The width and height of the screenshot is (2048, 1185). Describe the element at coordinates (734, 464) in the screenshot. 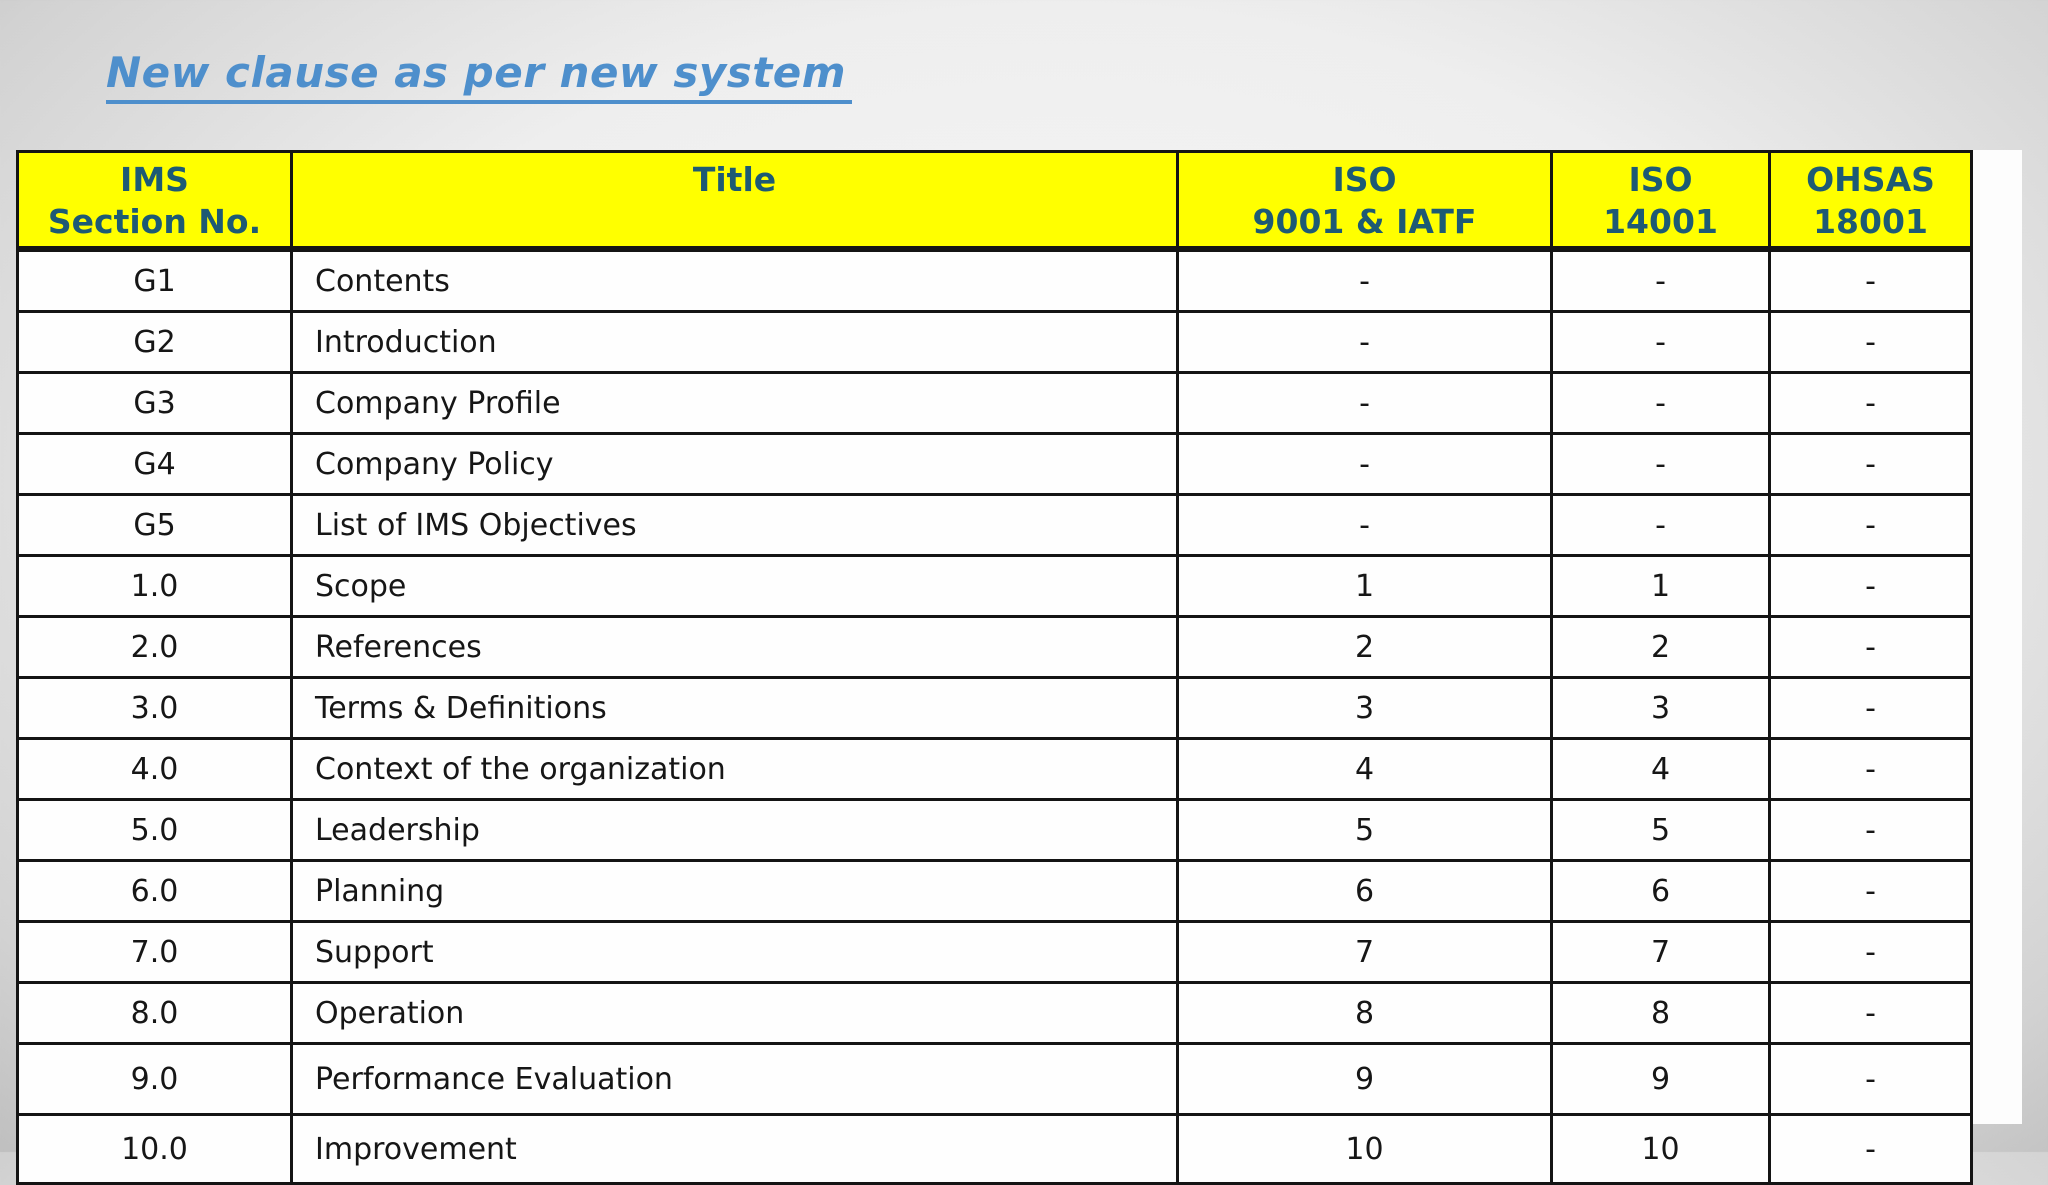

I see `table-cell: Company Policy` at that location.